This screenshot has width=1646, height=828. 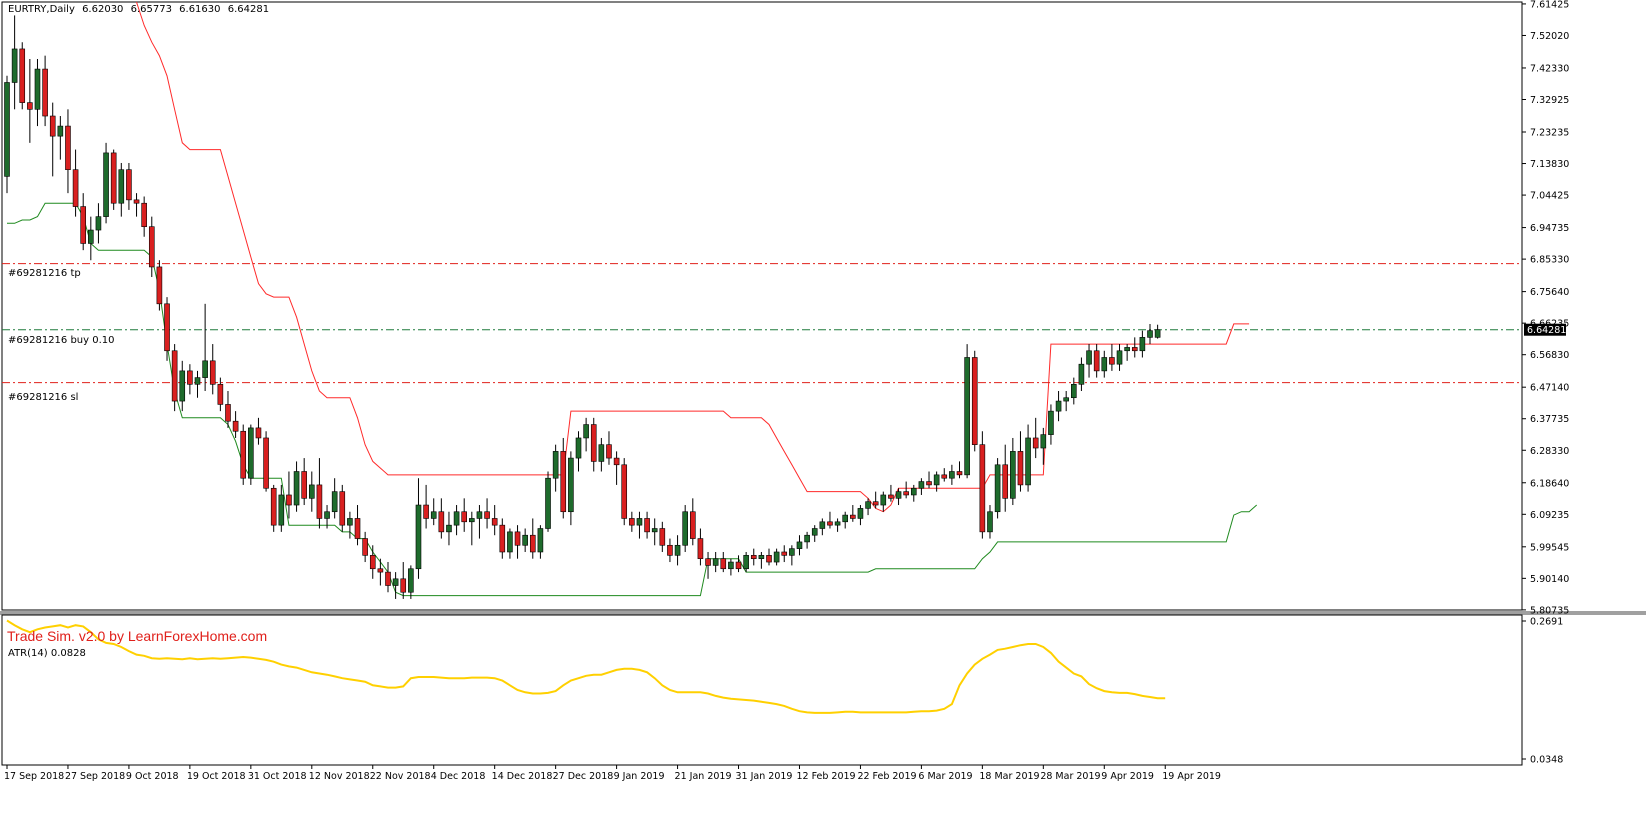 I want to click on date-tick-label: 14 Dec 2018, so click(x=522, y=776).